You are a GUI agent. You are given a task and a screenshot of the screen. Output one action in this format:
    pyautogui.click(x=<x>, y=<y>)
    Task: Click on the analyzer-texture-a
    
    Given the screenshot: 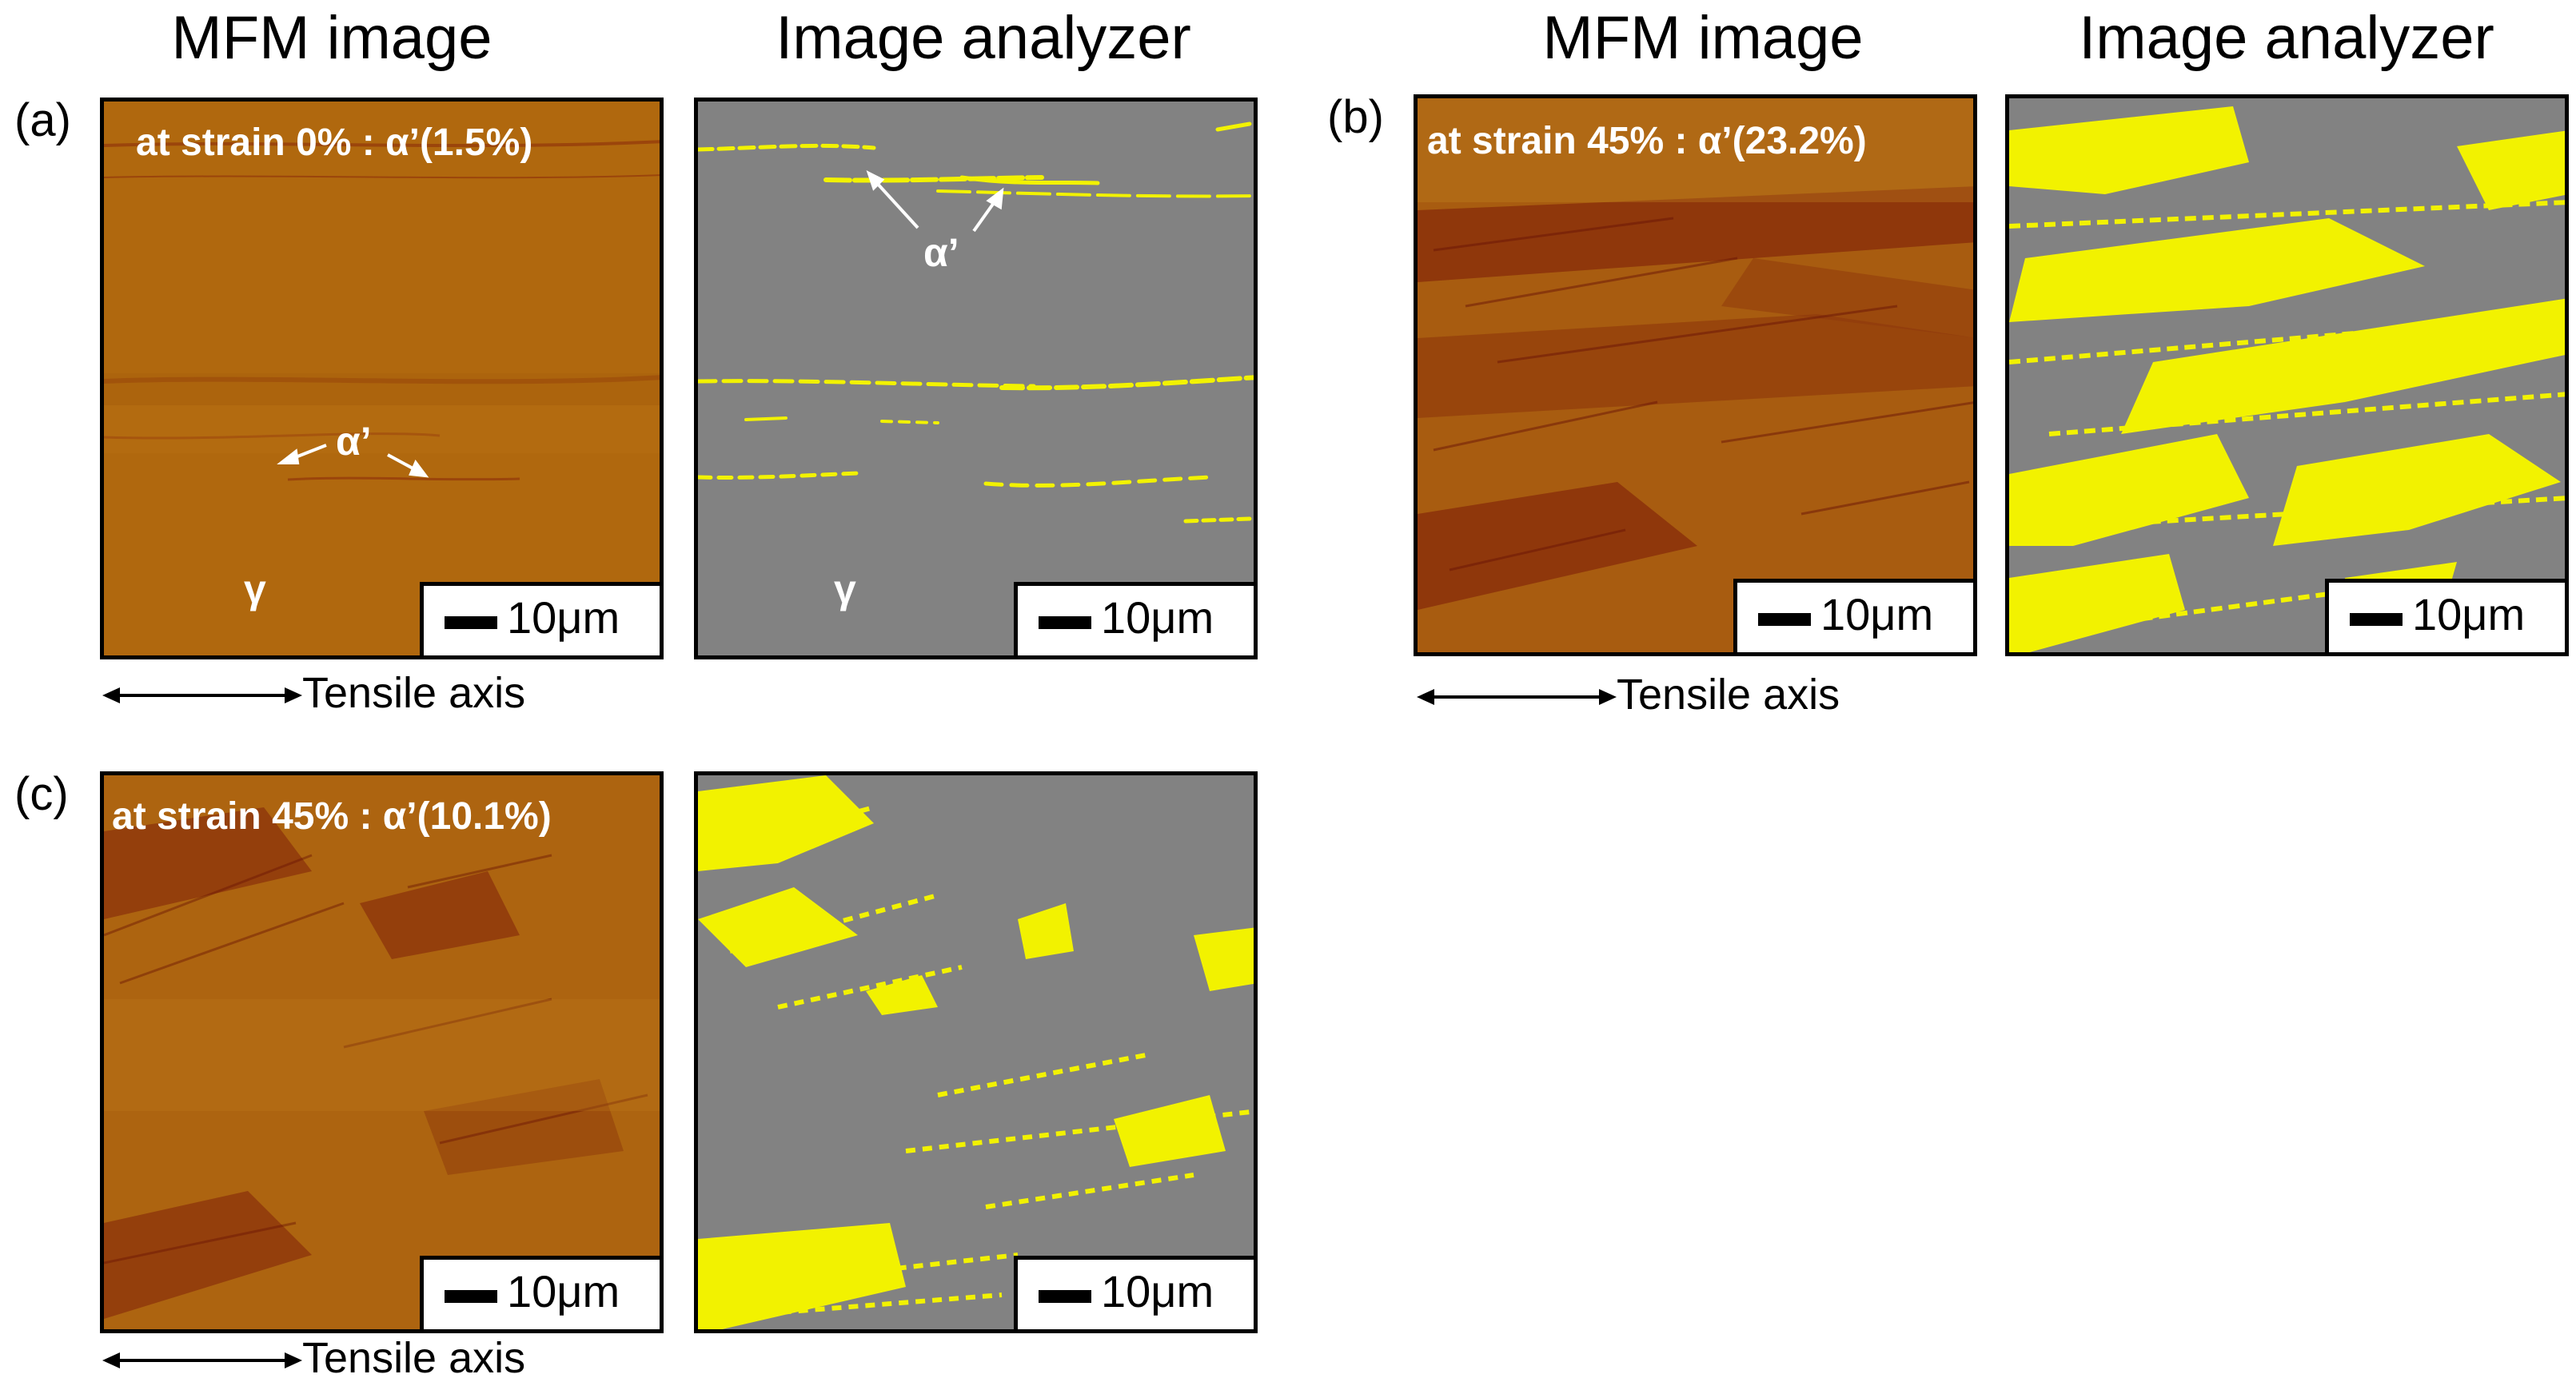 What is the action you would take?
    pyautogui.click(x=976, y=322)
    